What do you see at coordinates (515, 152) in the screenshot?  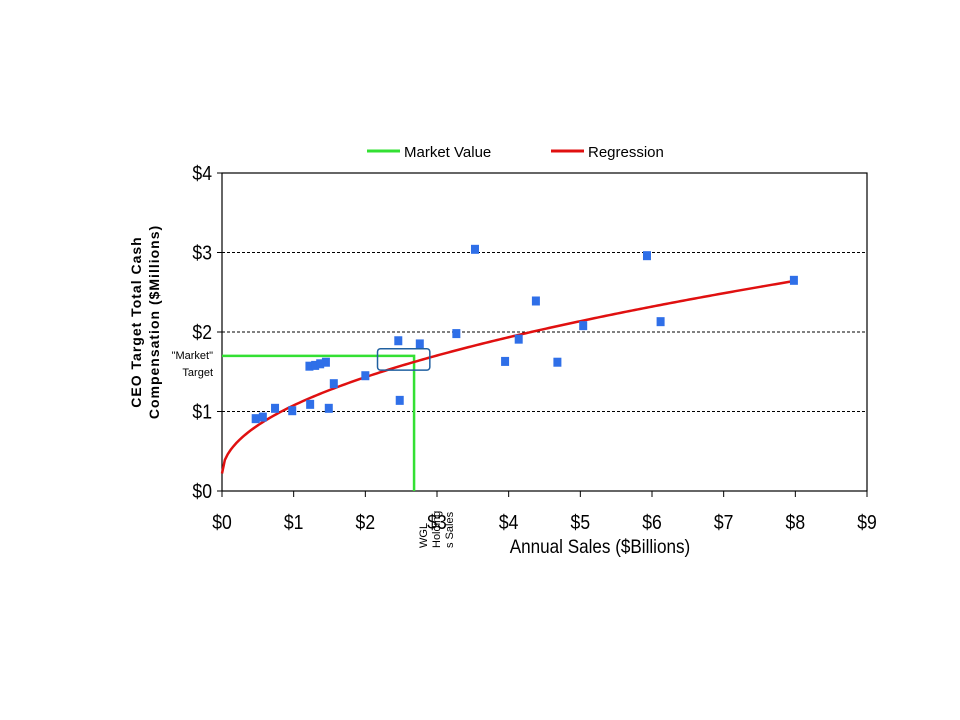 I see `legend: Market Value Regression` at bounding box center [515, 152].